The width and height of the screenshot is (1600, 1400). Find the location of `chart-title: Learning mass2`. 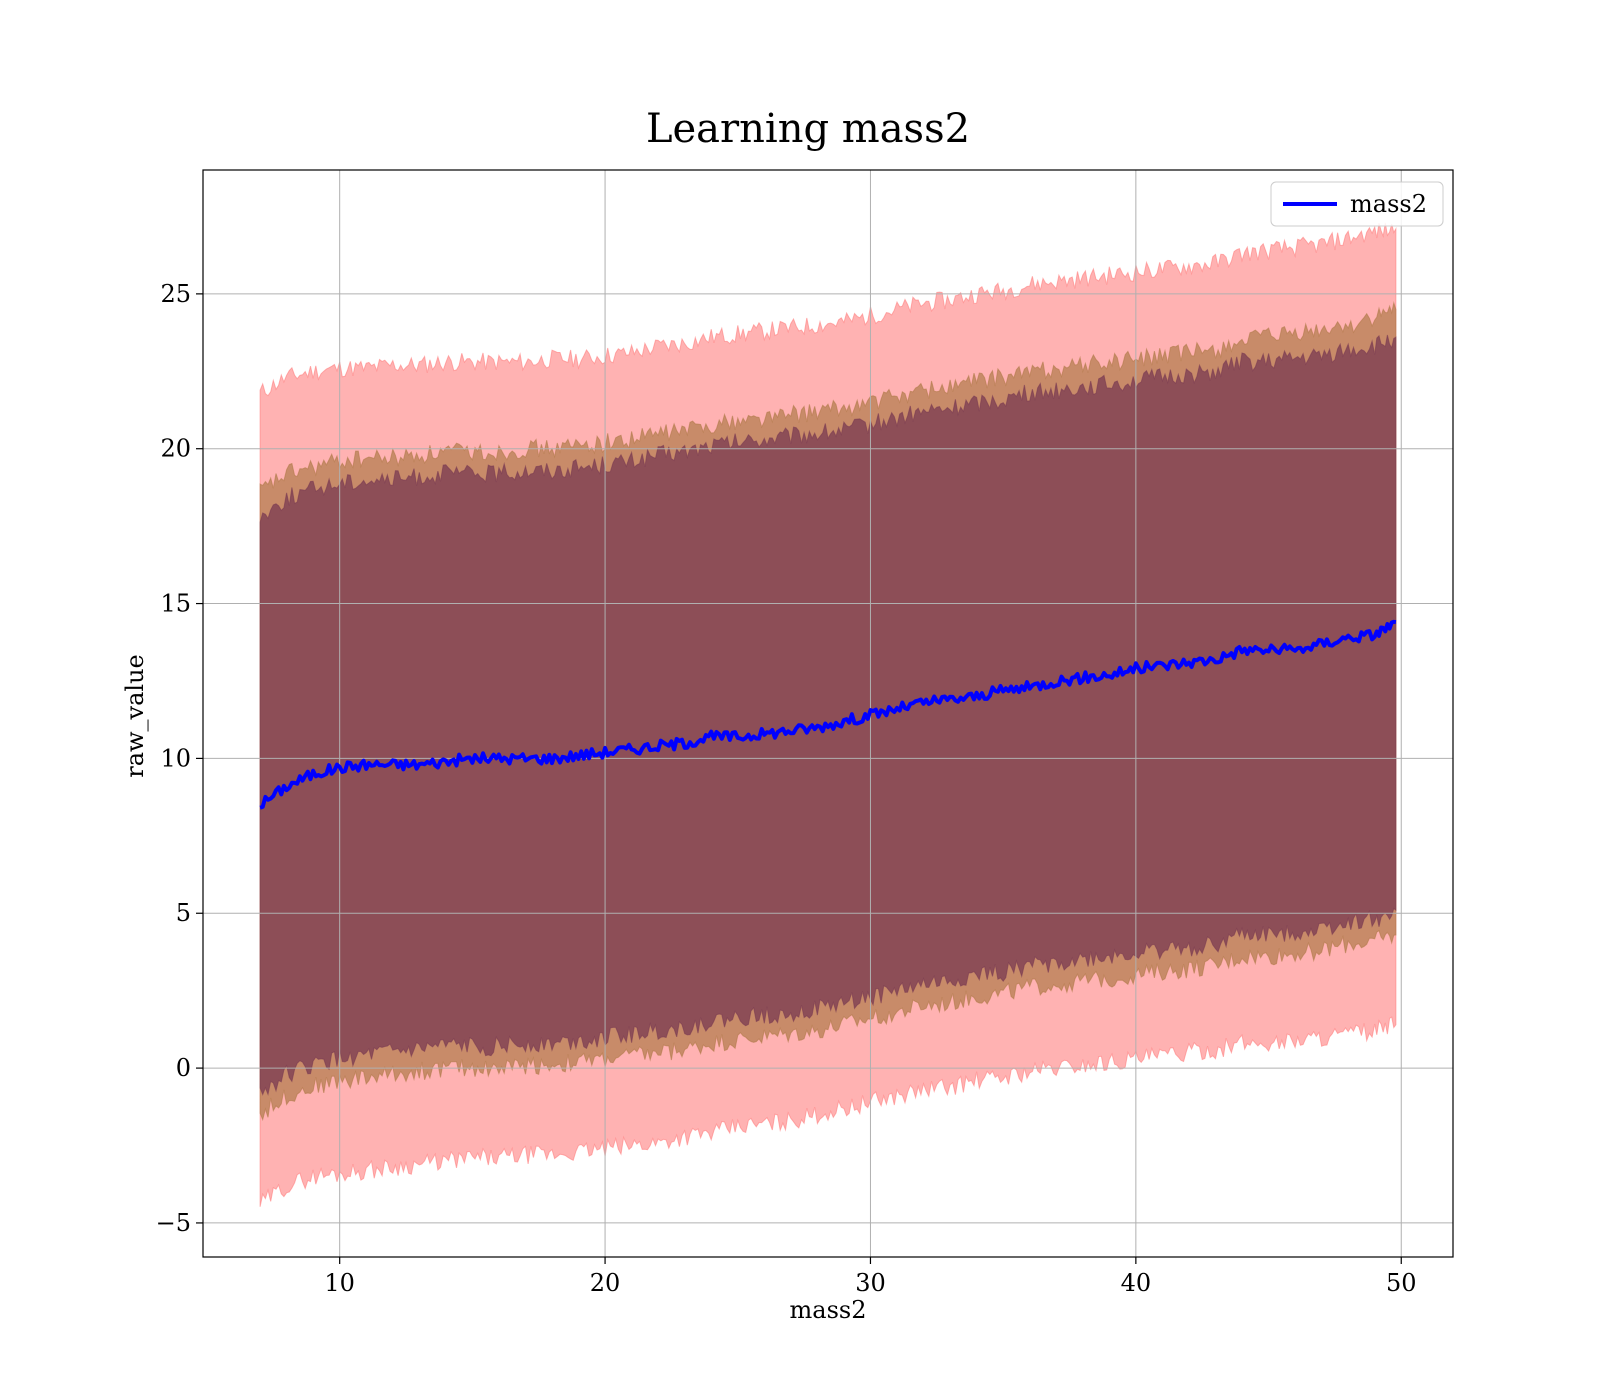

chart-title: Learning mass2 is located at coordinates (808, 129).